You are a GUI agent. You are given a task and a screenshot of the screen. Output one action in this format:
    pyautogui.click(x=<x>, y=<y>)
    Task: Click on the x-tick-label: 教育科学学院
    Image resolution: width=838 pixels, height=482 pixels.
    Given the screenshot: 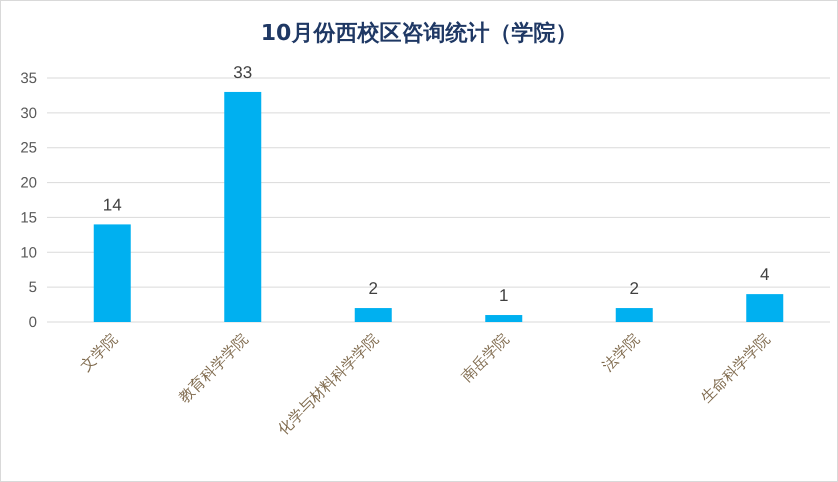 What is the action you would take?
    pyautogui.click(x=213, y=368)
    